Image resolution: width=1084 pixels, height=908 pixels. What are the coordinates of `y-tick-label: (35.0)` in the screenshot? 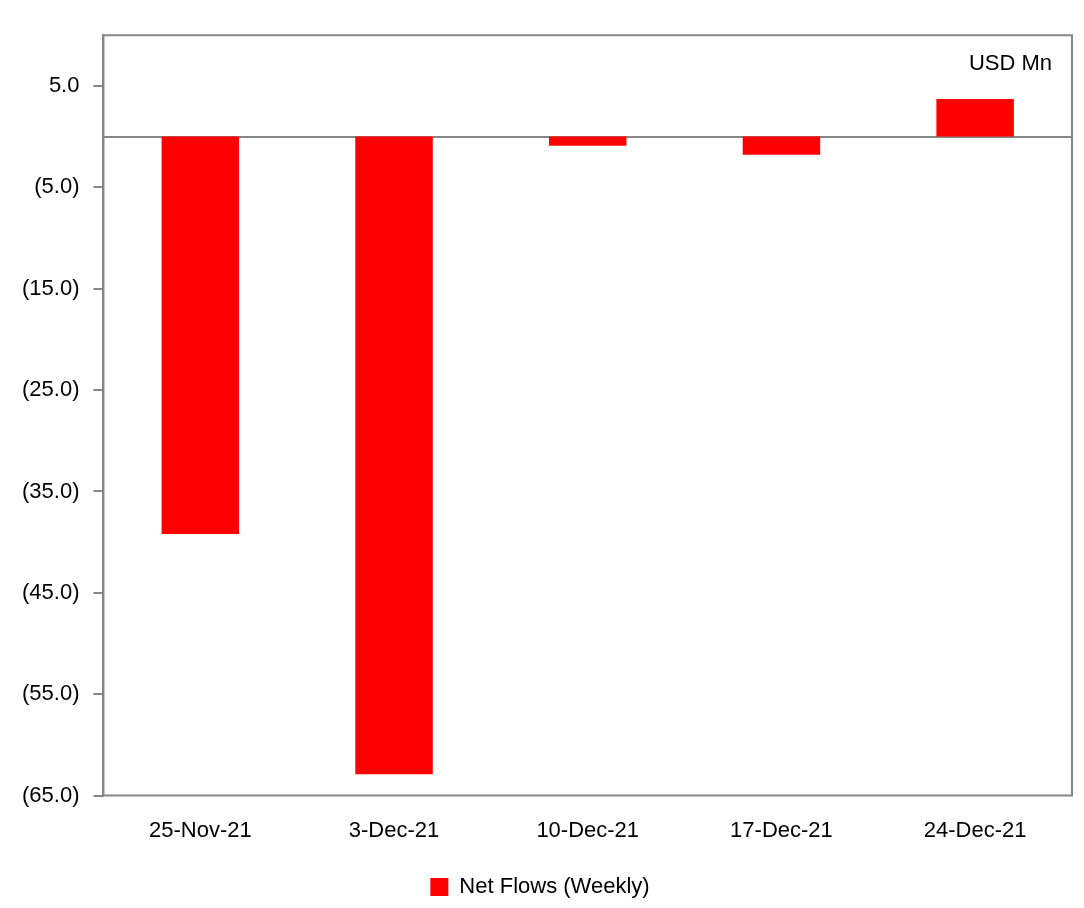 It's located at (50, 490).